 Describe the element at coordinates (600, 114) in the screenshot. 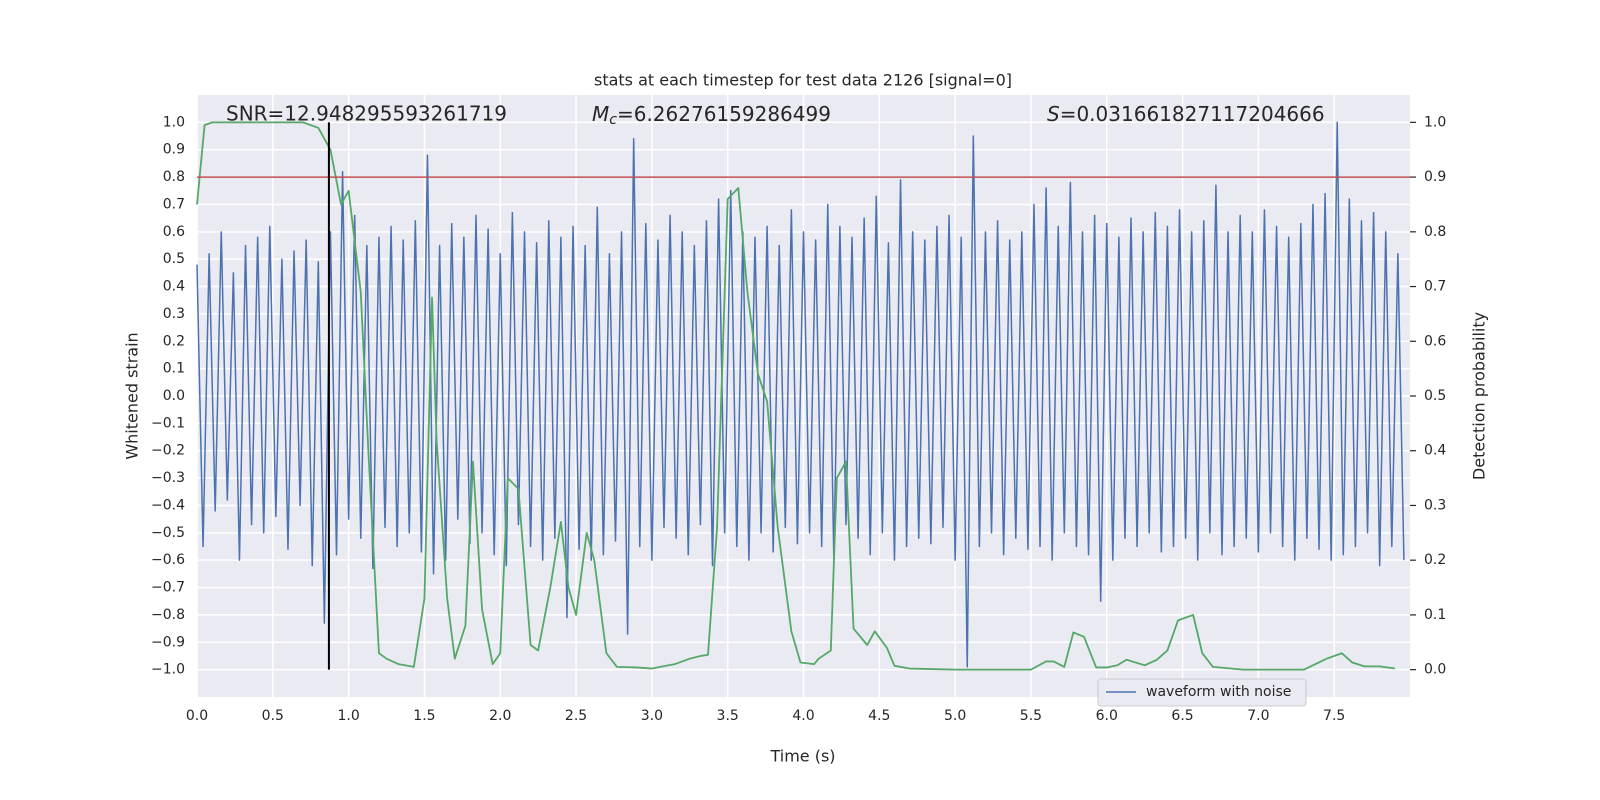

I see `annotation-symbol: M` at that location.